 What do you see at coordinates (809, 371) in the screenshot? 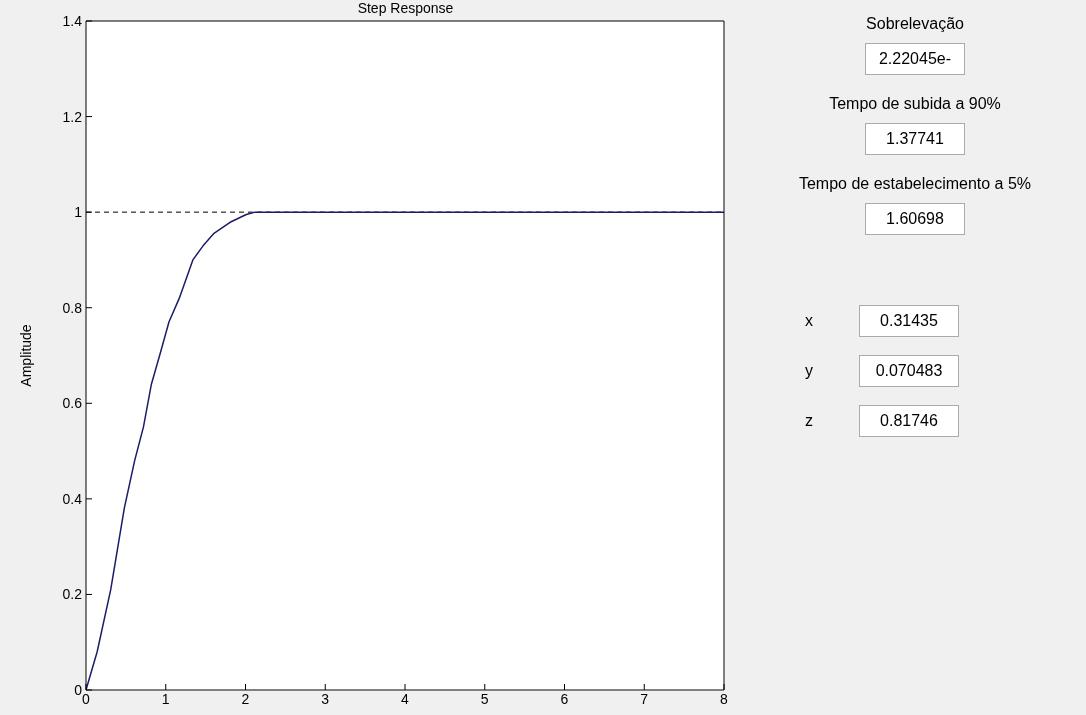
I see `text: y` at bounding box center [809, 371].